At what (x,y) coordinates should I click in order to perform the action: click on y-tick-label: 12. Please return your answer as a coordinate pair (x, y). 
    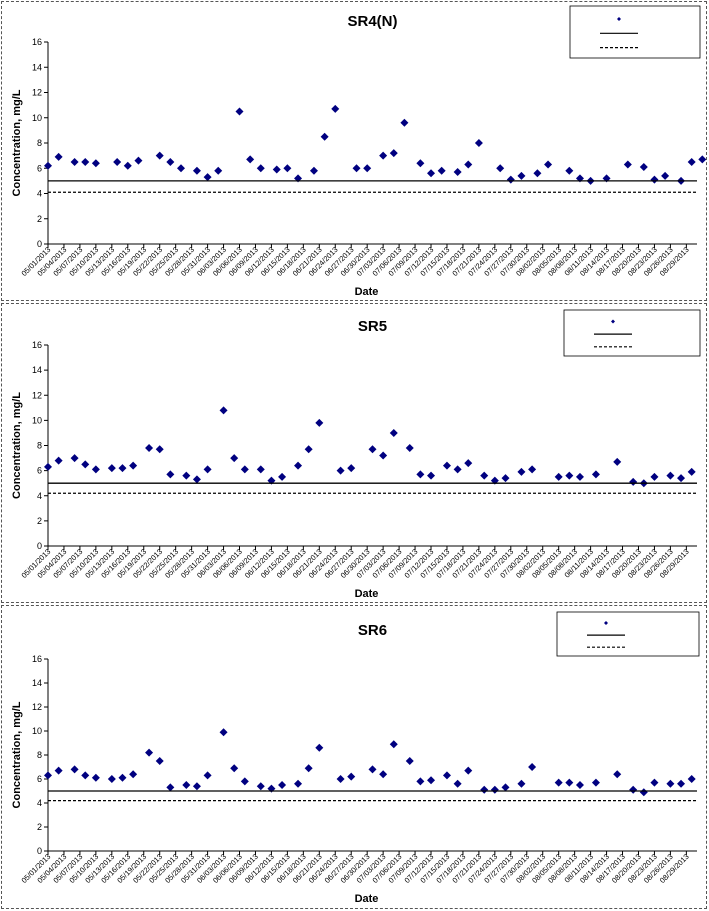
    Looking at the image, I should click on (37, 395).